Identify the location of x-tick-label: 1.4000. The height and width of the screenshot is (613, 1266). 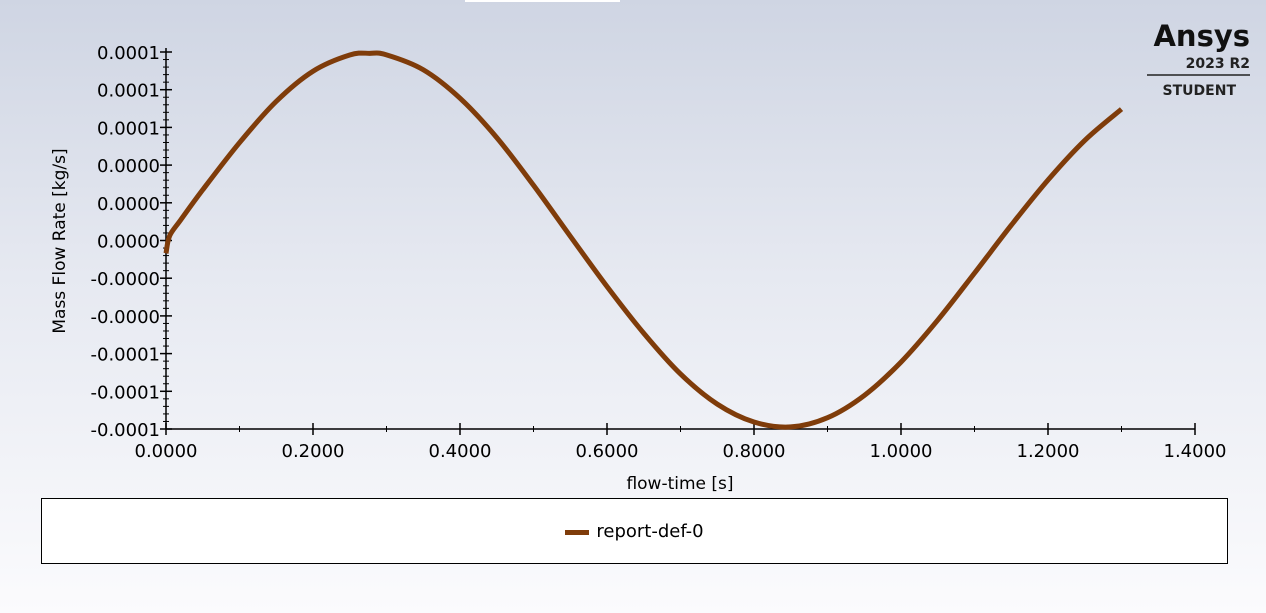
(1195, 451).